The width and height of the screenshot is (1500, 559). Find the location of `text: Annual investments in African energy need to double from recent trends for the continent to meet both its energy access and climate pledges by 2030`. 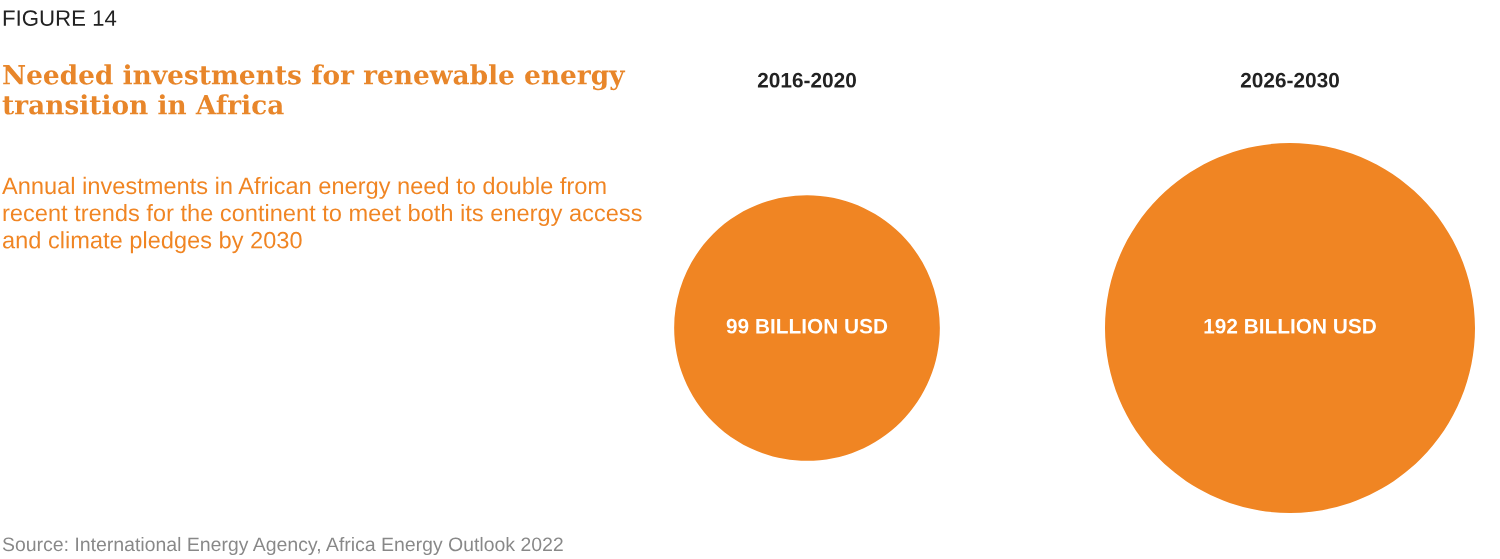

text: Annual investments in African energy need to double from recent trends for the continent to meet both its energy access and climate pledges by 2030 is located at coordinates (322, 215).